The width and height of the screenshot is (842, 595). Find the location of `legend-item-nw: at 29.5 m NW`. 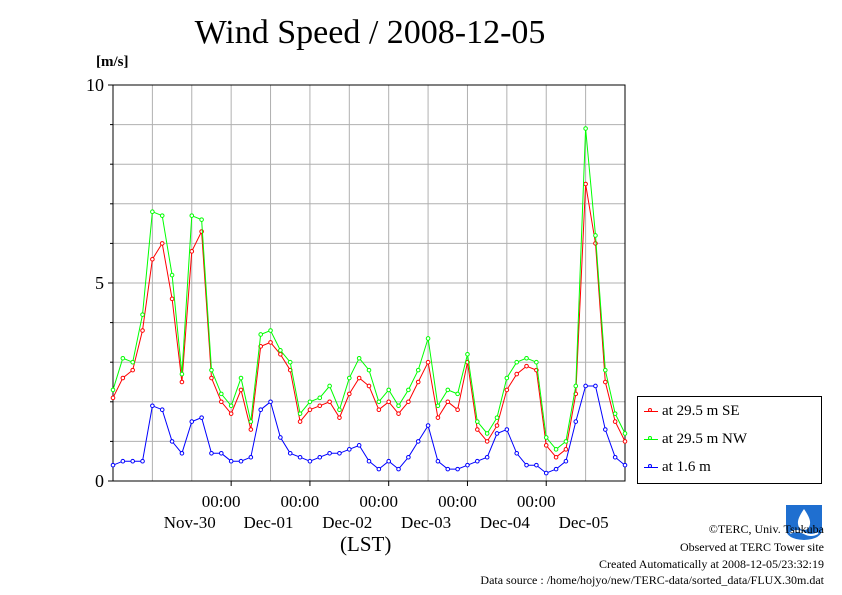

legend-item-nw: at 29.5 m NW is located at coordinates (729, 440).